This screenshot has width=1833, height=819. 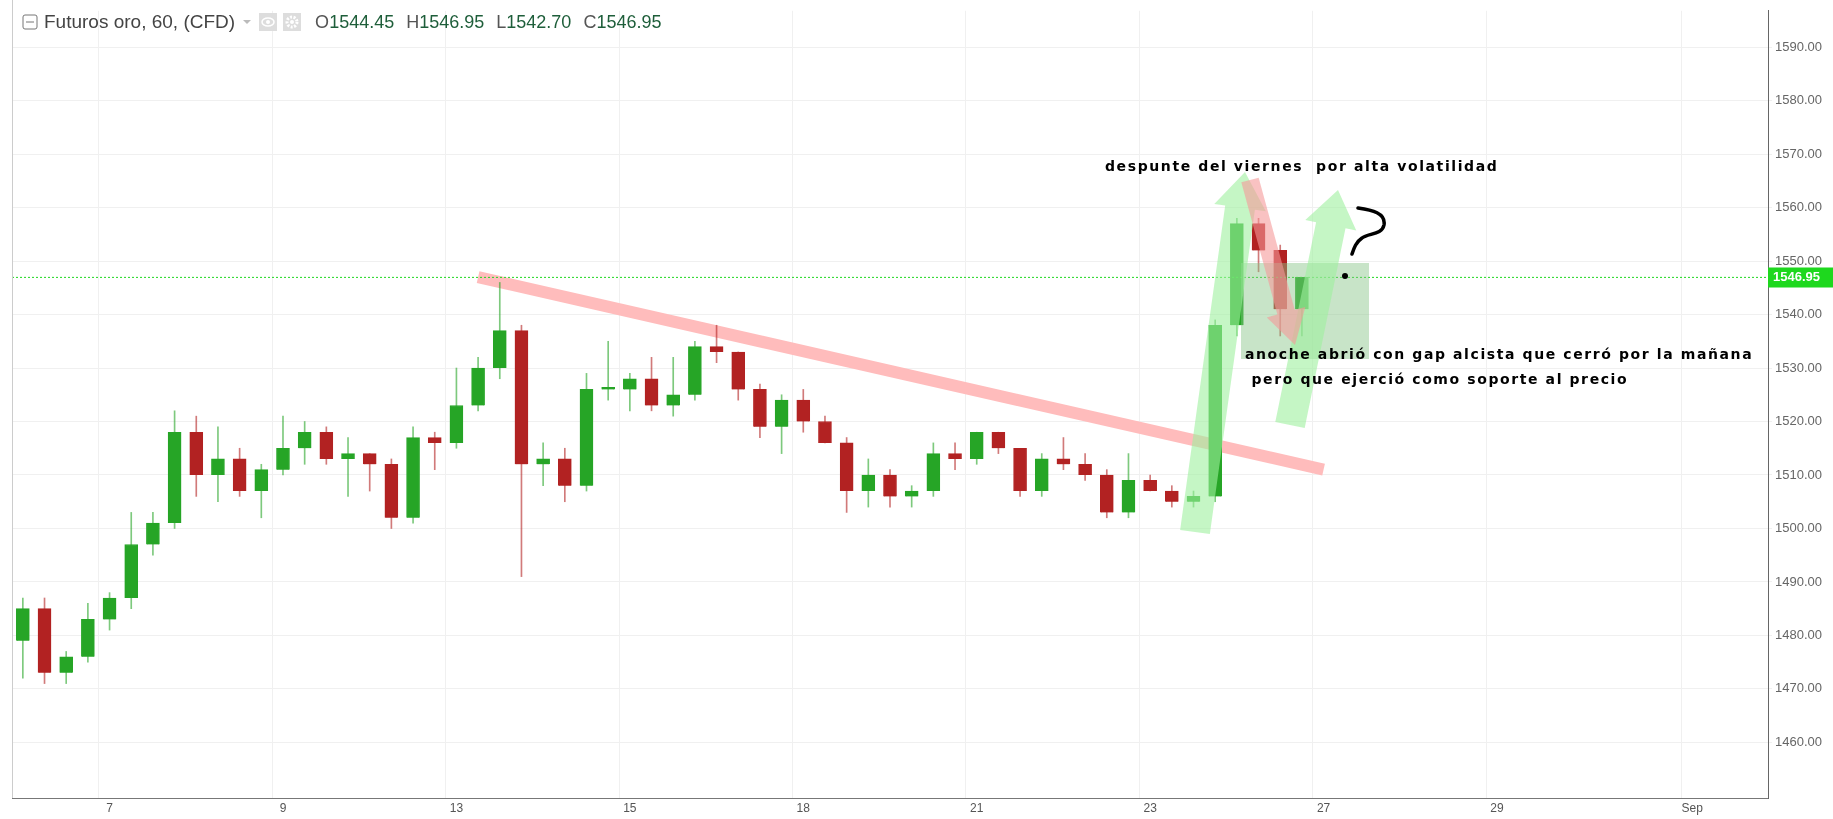 I want to click on x-tick-label: 21, so click(x=977, y=807).